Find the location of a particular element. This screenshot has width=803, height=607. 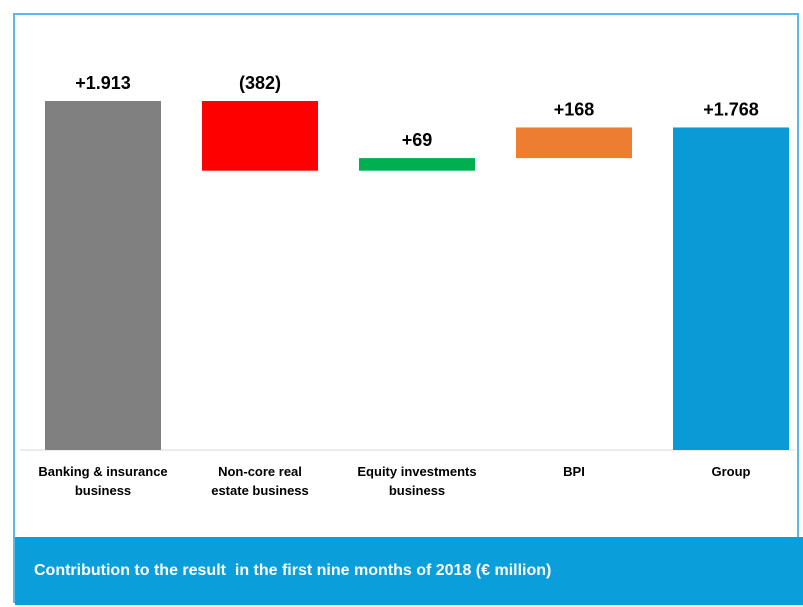

value-label: +69 is located at coordinates (417, 140).